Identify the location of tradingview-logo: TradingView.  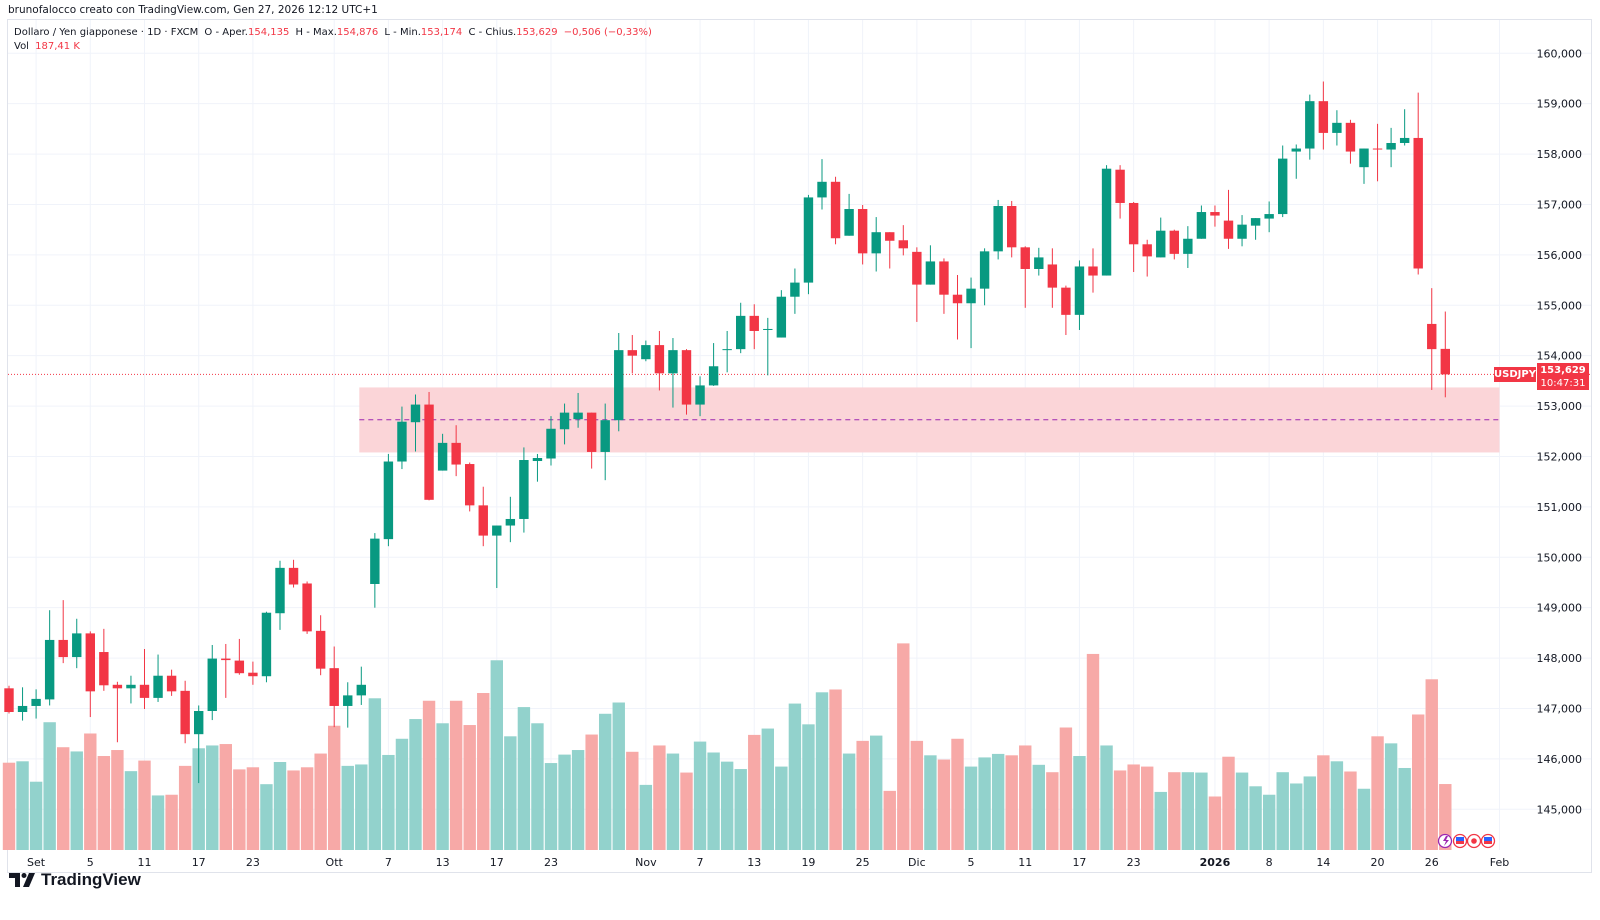
(75, 880).